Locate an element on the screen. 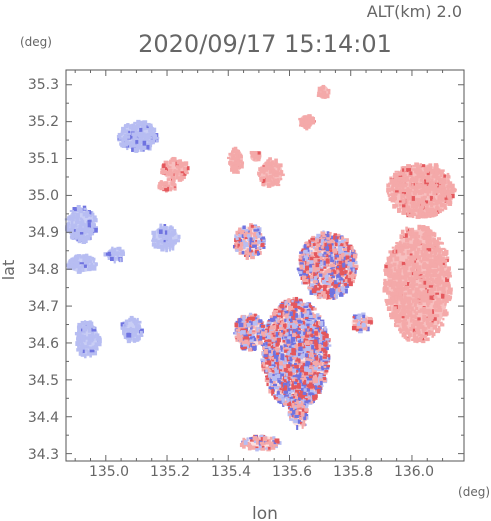  echo-region-east-upper is located at coordinates (421, 190).